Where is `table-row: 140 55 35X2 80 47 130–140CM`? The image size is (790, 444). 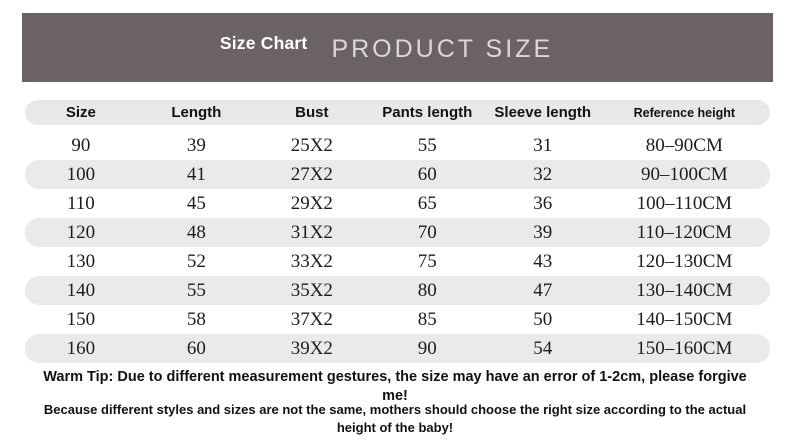
table-row: 140 55 35X2 80 47 130–140CM is located at coordinates (397, 290).